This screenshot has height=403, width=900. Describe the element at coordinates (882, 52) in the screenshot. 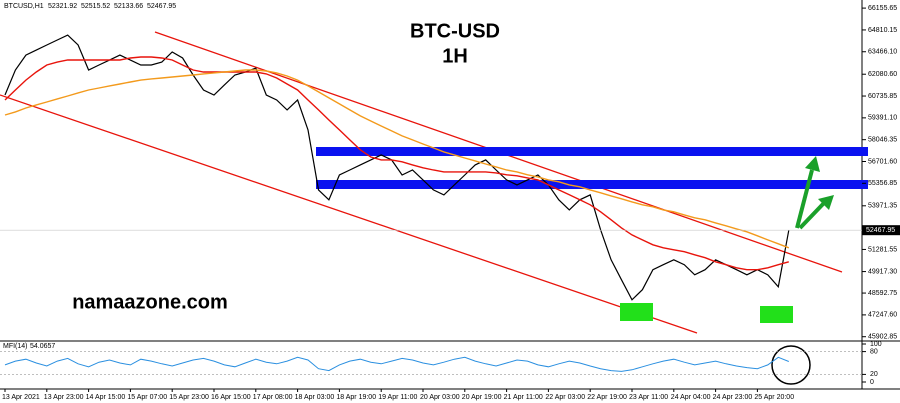

I see `y-tick-label: 63466.10` at that location.